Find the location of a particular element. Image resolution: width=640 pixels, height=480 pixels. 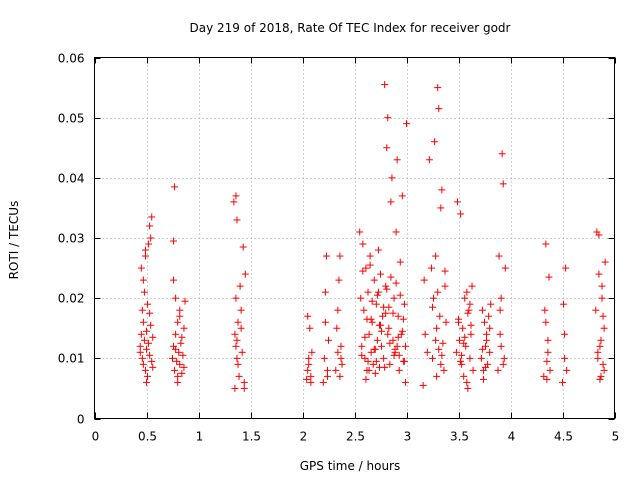

y-tick-label: 0.05 is located at coordinates (71, 119).